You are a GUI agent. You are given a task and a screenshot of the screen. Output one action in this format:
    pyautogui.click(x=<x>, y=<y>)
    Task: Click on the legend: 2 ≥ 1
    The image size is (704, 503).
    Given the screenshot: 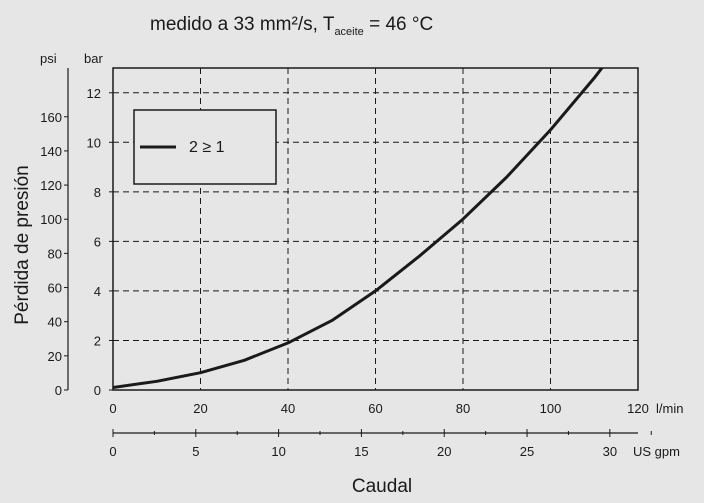 What is the action you would take?
    pyautogui.click(x=205, y=147)
    